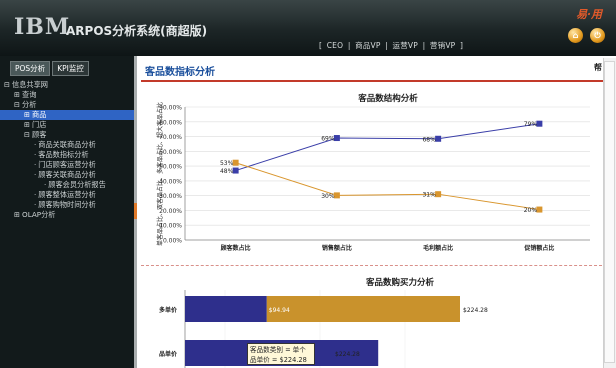  Describe the element at coordinates (391, 45) in the screenshot. I see `role-nav: [ CEO | 商品VP | 运营VP | 营销VP ]` at that location.